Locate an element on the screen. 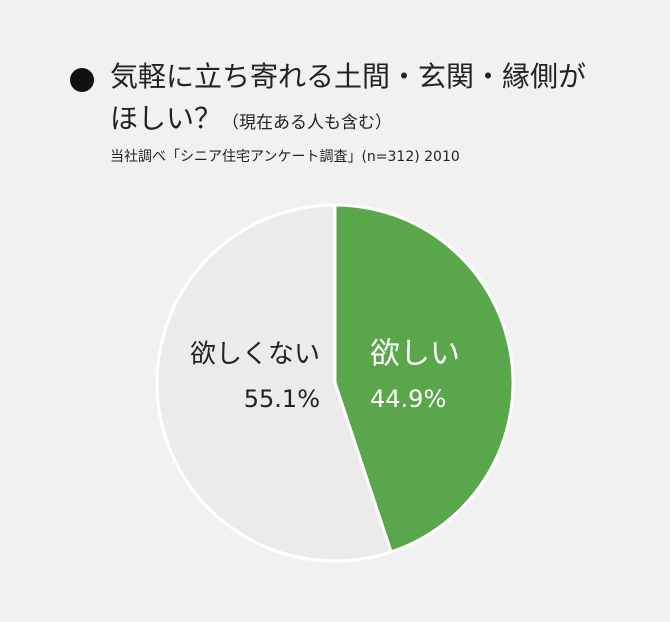  title-bullet is located at coordinates (82, 80).